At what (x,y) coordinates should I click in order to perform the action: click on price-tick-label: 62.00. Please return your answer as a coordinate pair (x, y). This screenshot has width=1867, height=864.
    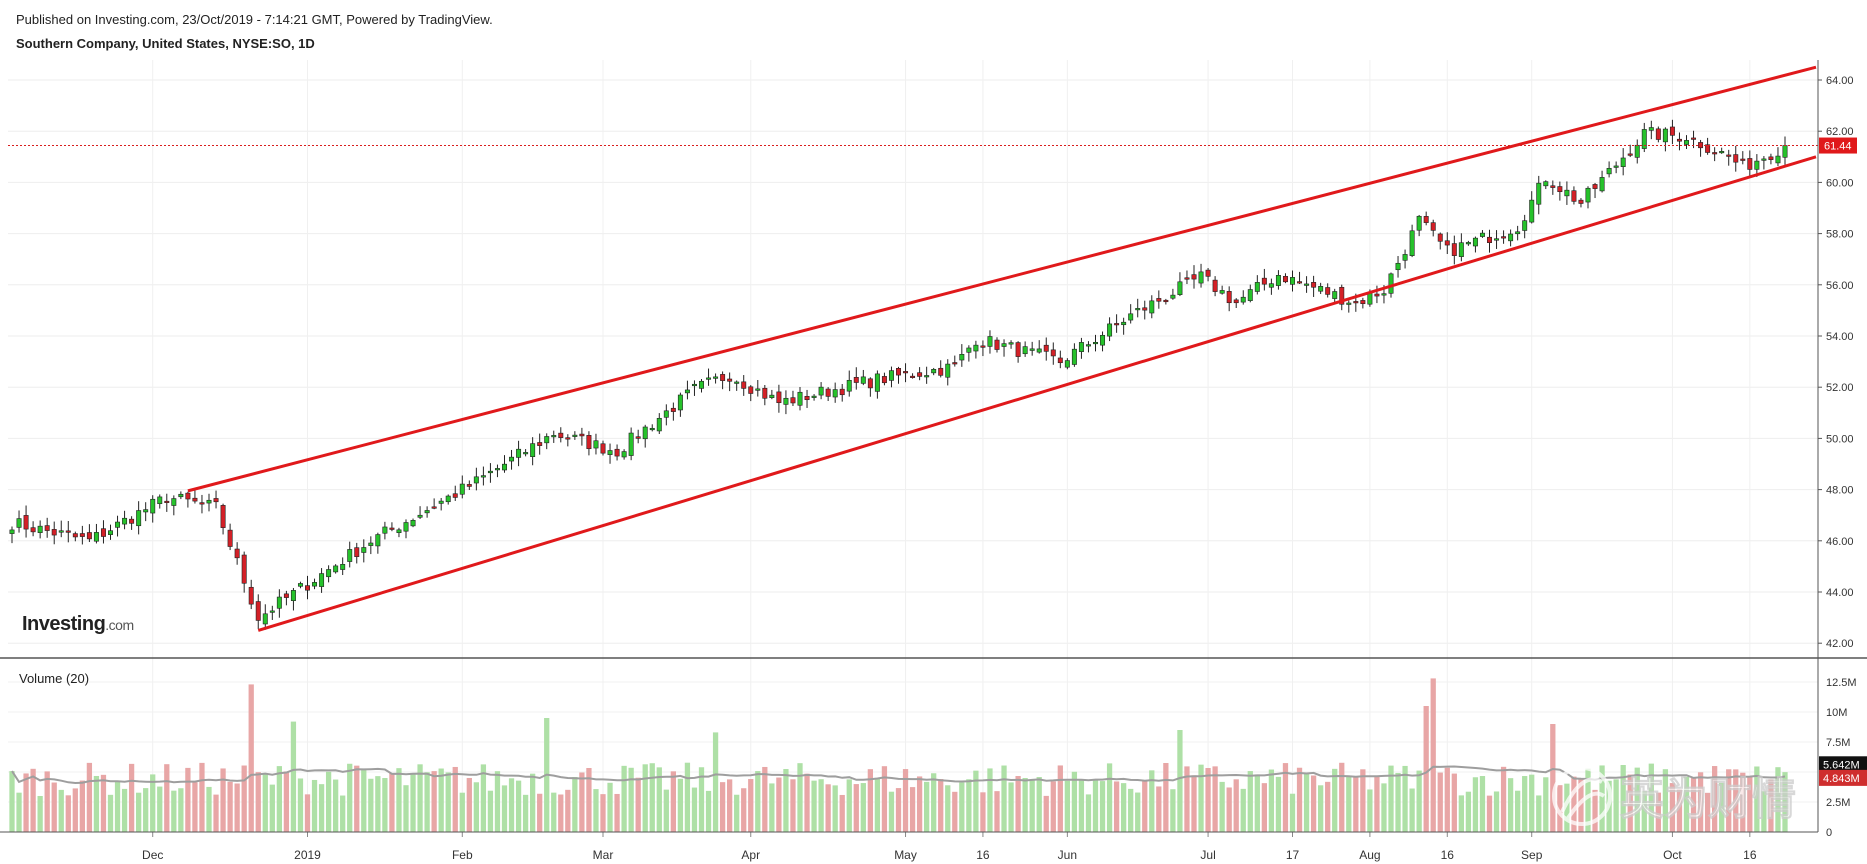
    Looking at the image, I should click on (1840, 132).